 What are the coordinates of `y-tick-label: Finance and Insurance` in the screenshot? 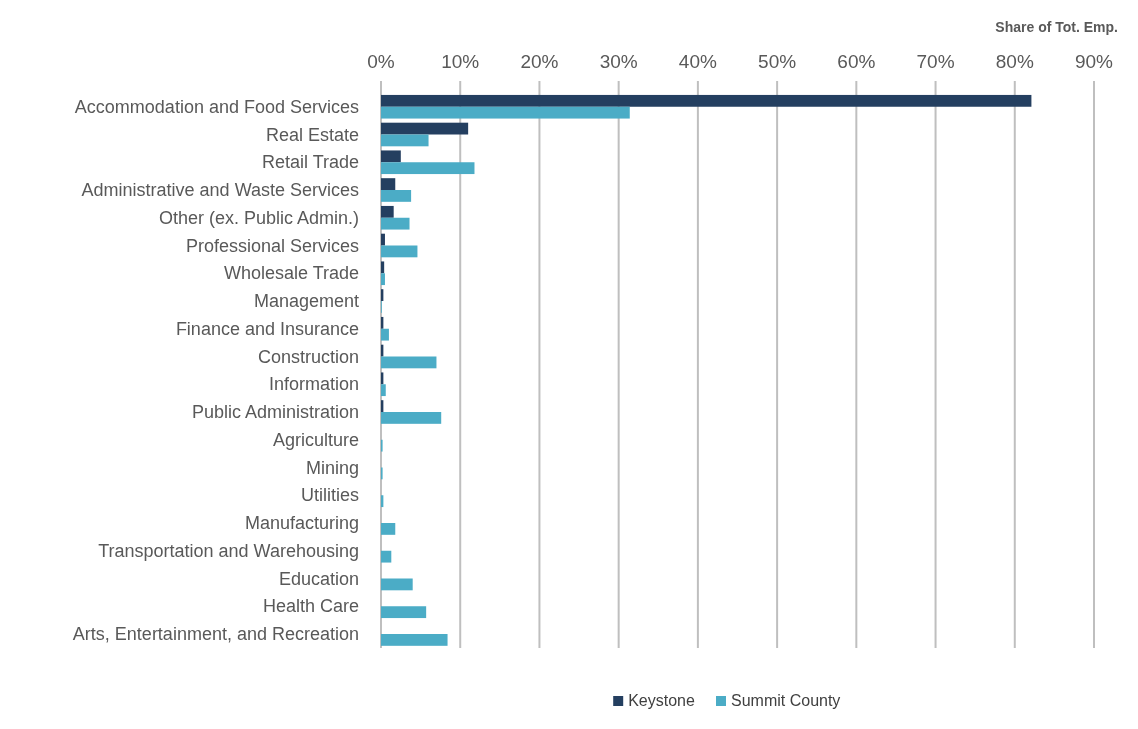 It's located at (267, 328).